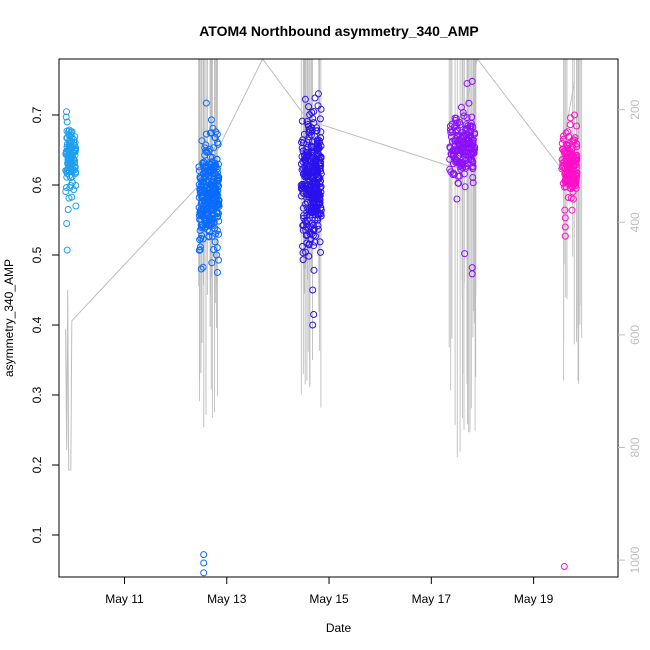  What do you see at coordinates (329, 599) in the screenshot?
I see `x-tick-label: May 15` at bounding box center [329, 599].